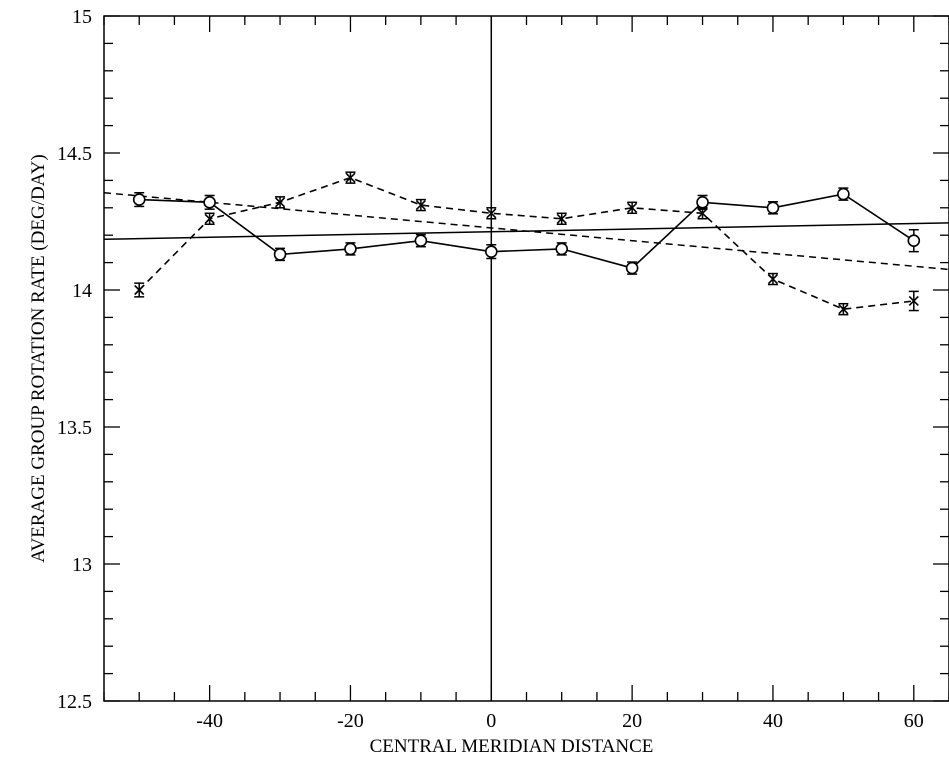 This screenshot has height=758, width=949. Describe the element at coordinates (512, 746) in the screenshot. I see `x-axis-label: CENTRAL MERIDIAN DISTANCE` at that location.